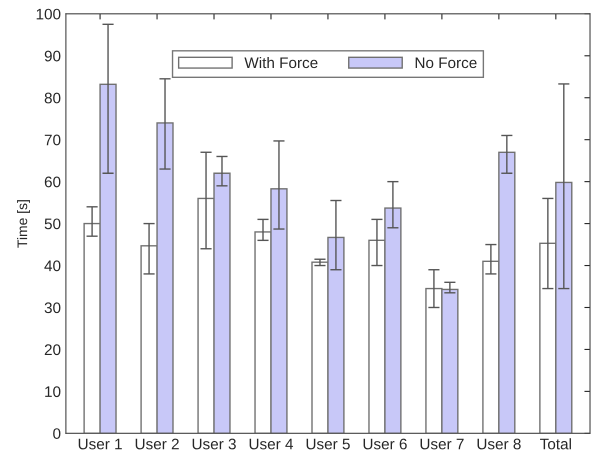 This screenshot has height=461, width=599. I want to click on x-tick-label: User 7, so click(442, 444).